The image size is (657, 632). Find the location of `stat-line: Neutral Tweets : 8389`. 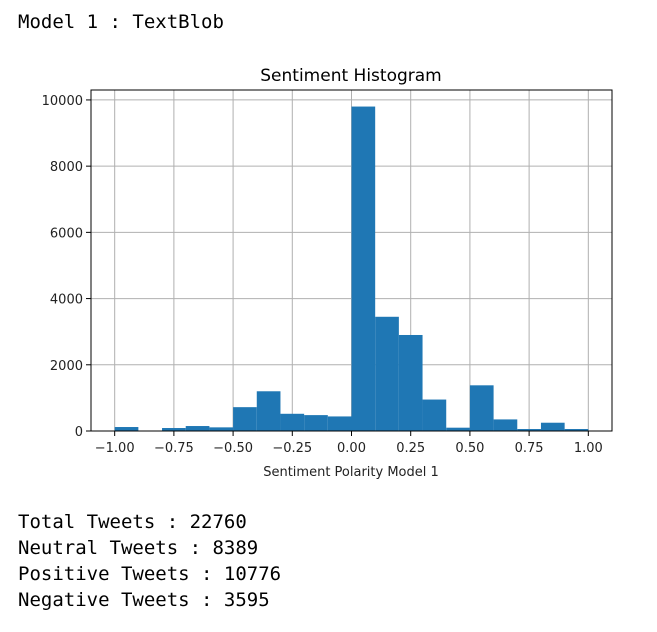

stat-line: Neutral Tweets : 8389 is located at coordinates (138, 548).